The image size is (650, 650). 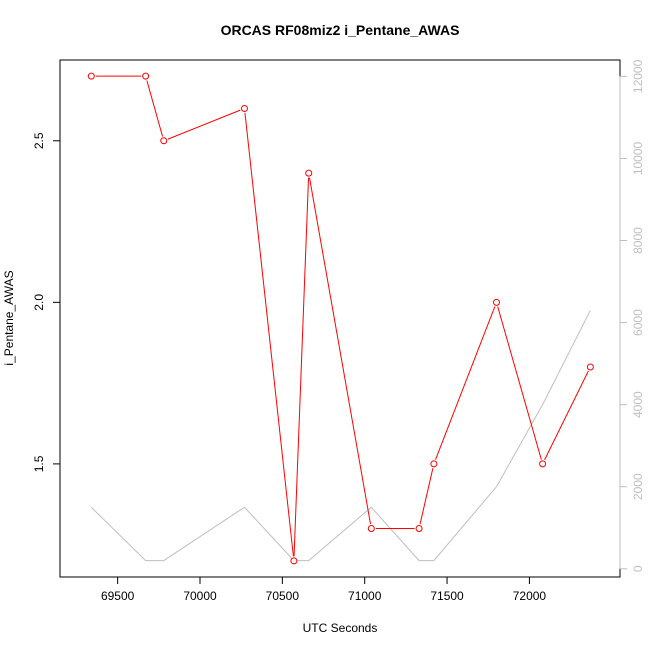 What do you see at coordinates (638, 404) in the screenshot?
I see `y2-tick-label: 4000` at bounding box center [638, 404].